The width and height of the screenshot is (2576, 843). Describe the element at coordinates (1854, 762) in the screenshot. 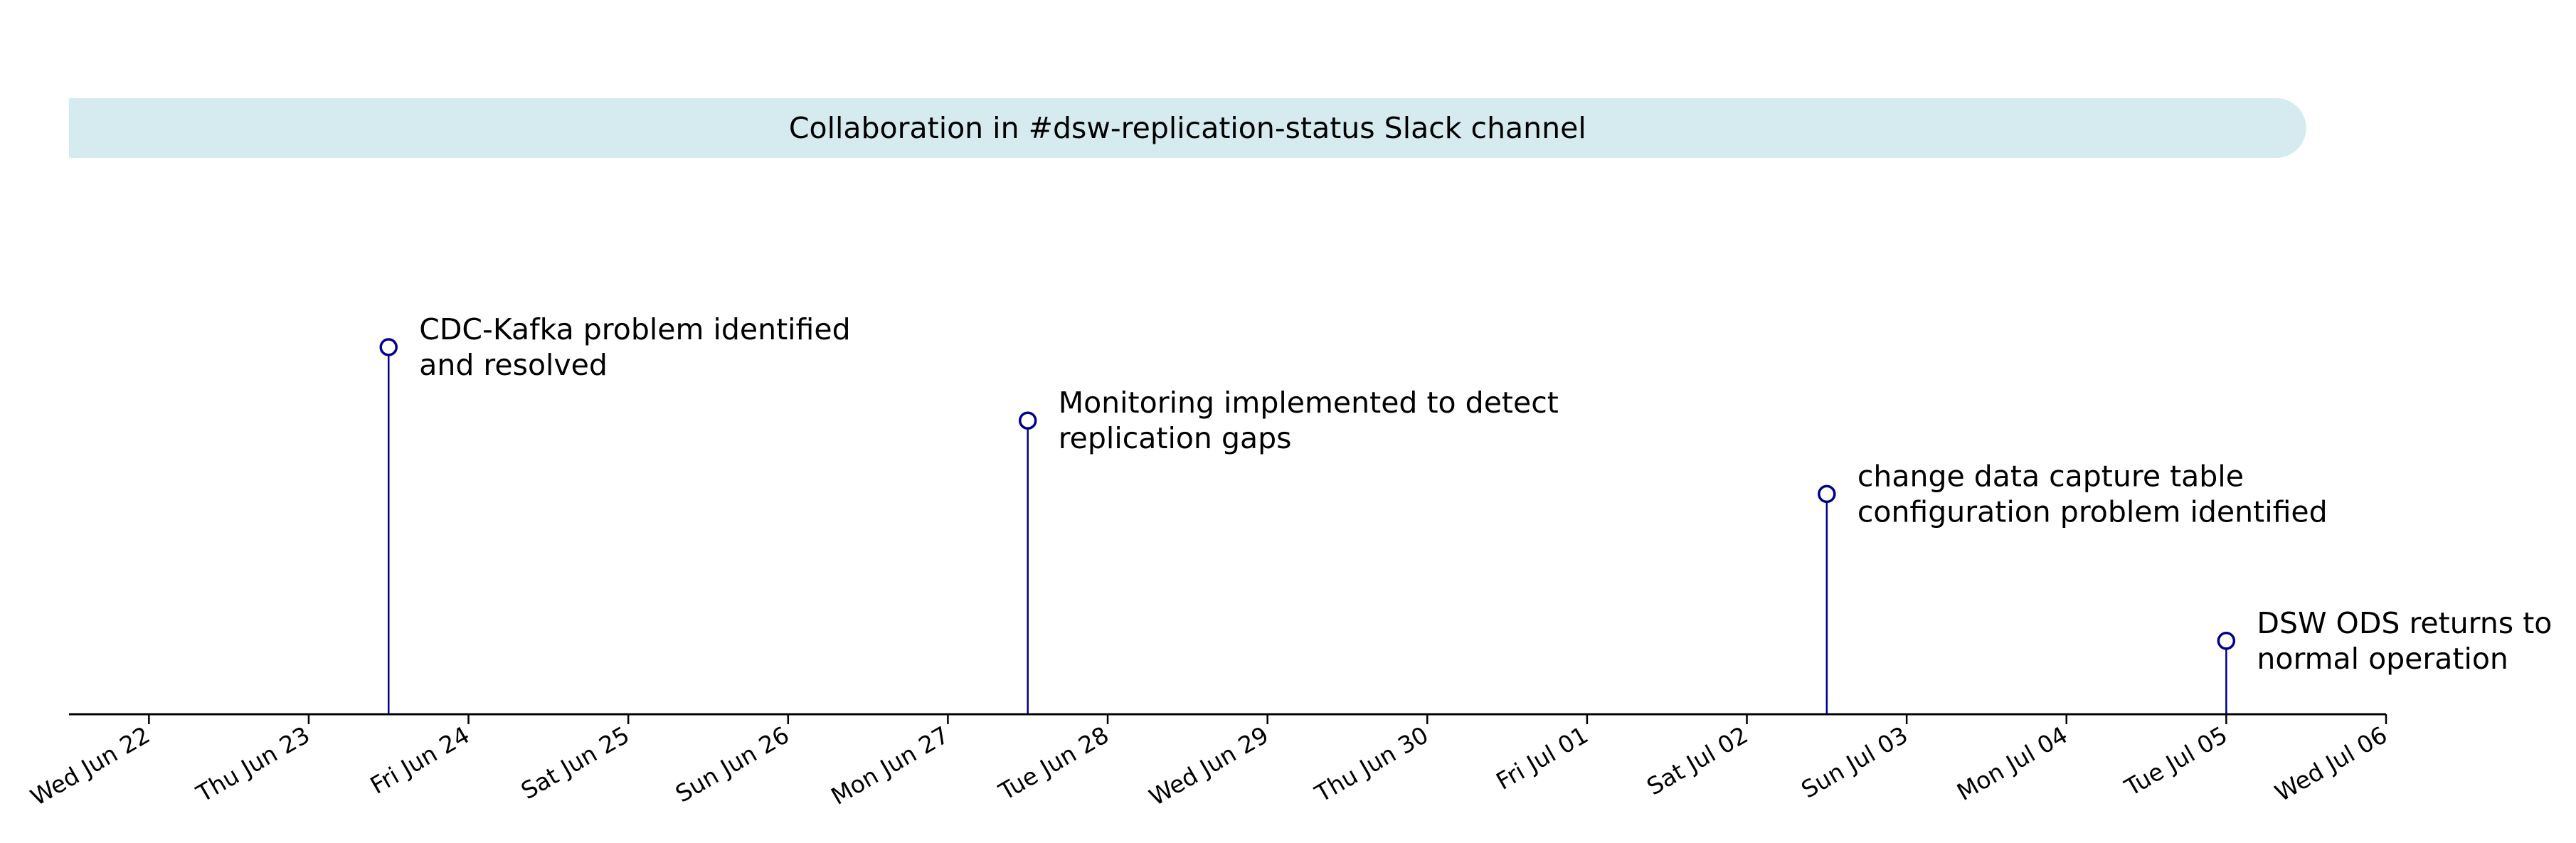

I see `x-tick-label: Sun Jul 03` at that location.